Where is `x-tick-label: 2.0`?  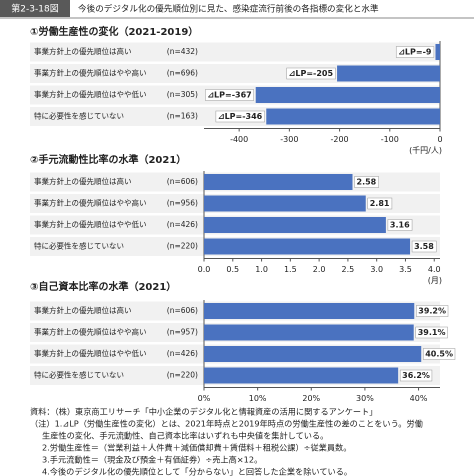 x-tick-label: 2.0 is located at coordinates (319, 269).